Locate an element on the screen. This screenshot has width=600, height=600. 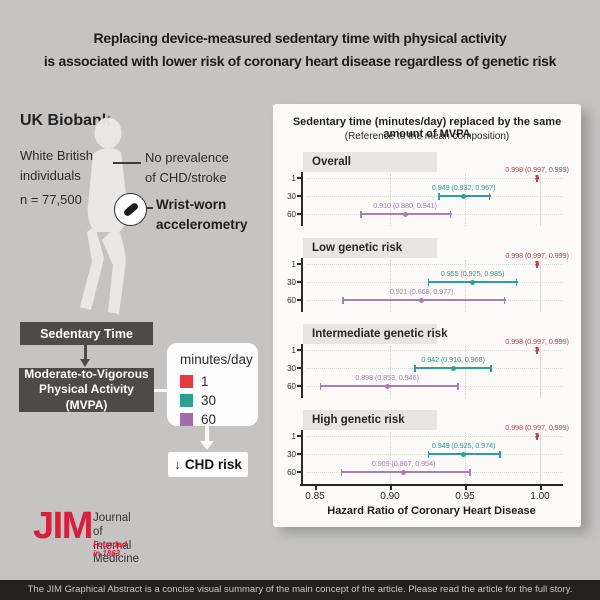
group-label-band: Intermediate genetic risk is located at coordinates (375, 334).